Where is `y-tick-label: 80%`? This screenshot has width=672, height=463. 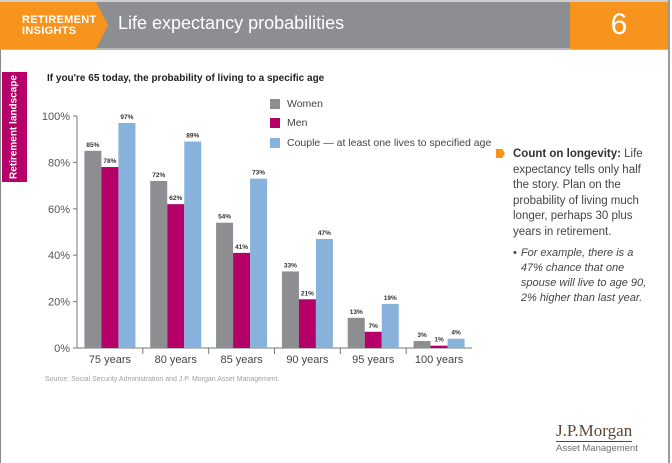
y-tick-label: 80% is located at coordinates (59, 163).